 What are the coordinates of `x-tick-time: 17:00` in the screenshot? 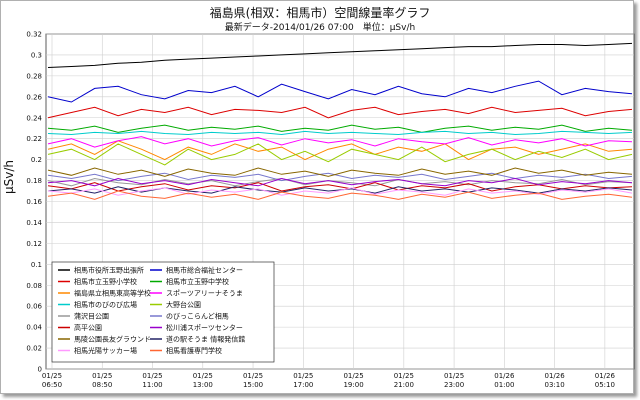 It's located at (303, 385).